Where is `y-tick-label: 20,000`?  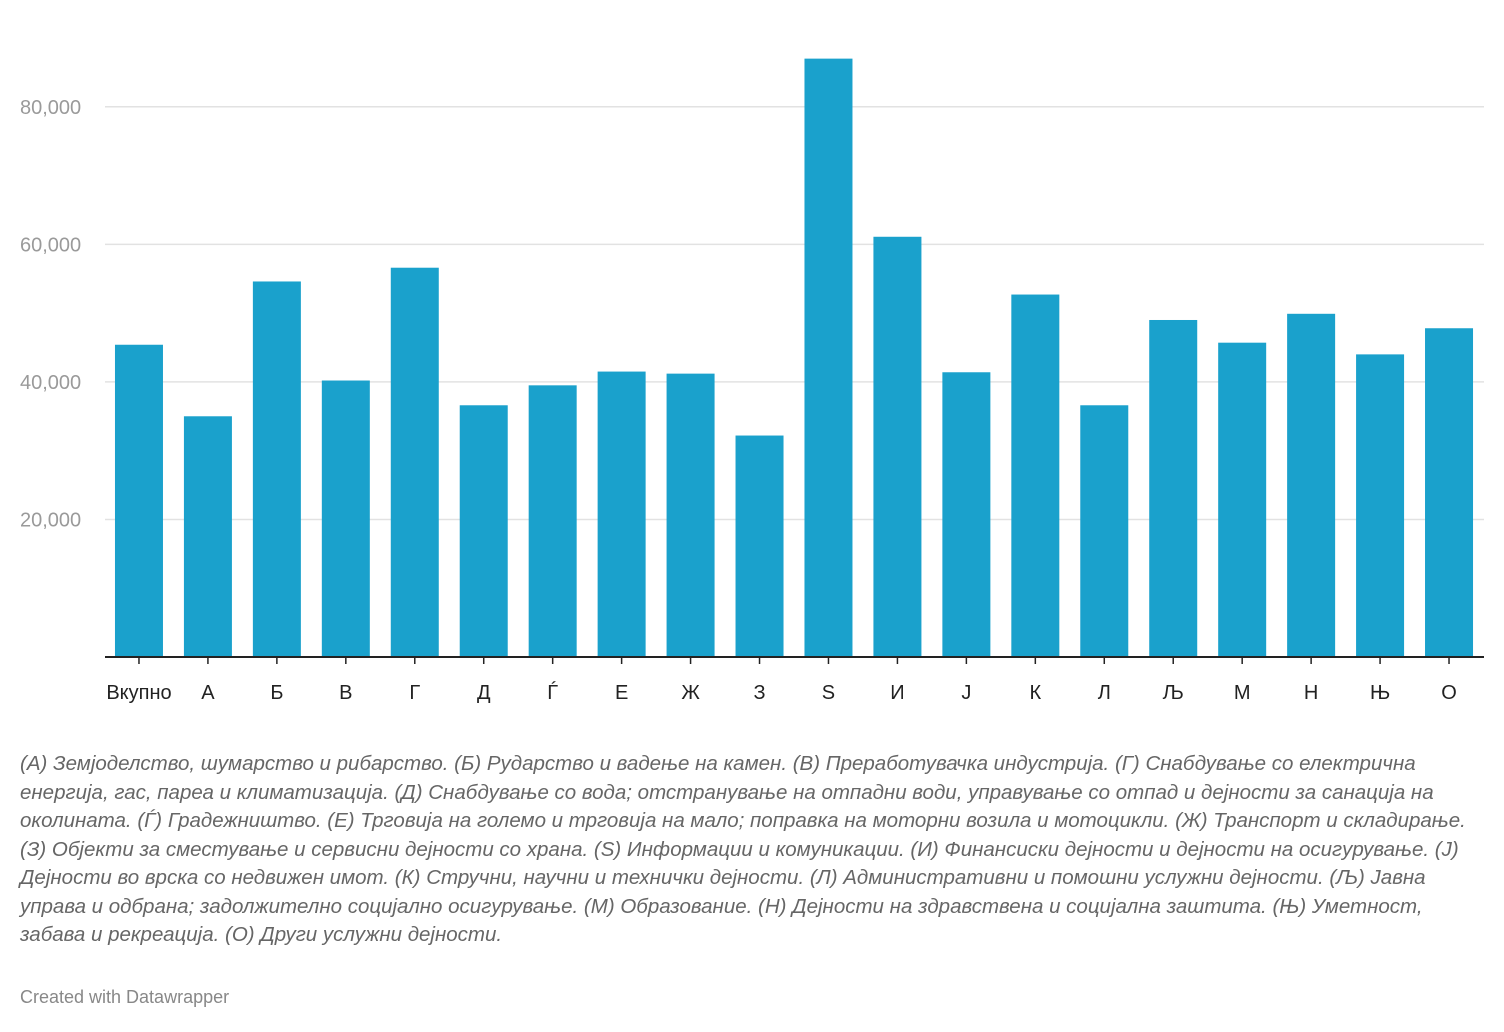 y-tick-label: 20,000 is located at coordinates (50, 520).